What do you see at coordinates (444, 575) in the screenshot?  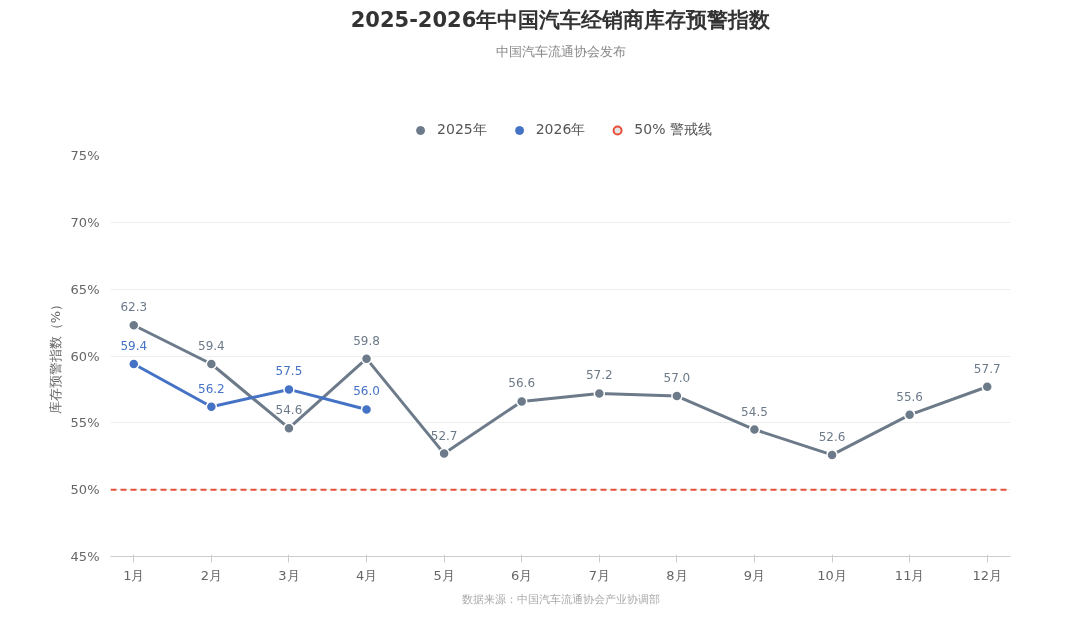 I see `x-tick-label: 5月` at bounding box center [444, 575].